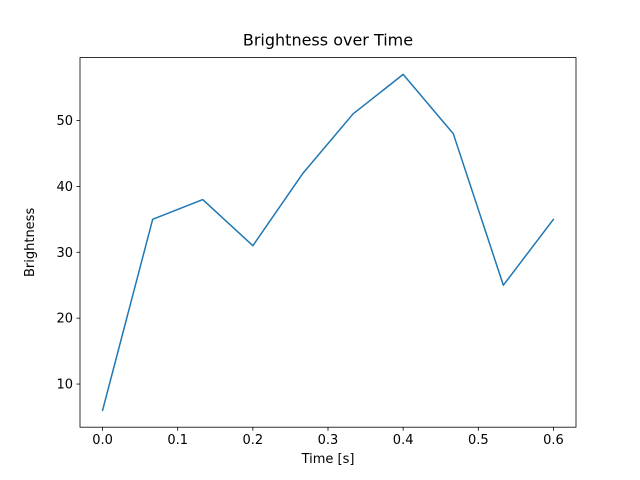 The height and width of the screenshot is (480, 640). Describe the element at coordinates (553, 440) in the screenshot. I see `x-tick-label: 0.6` at that location.